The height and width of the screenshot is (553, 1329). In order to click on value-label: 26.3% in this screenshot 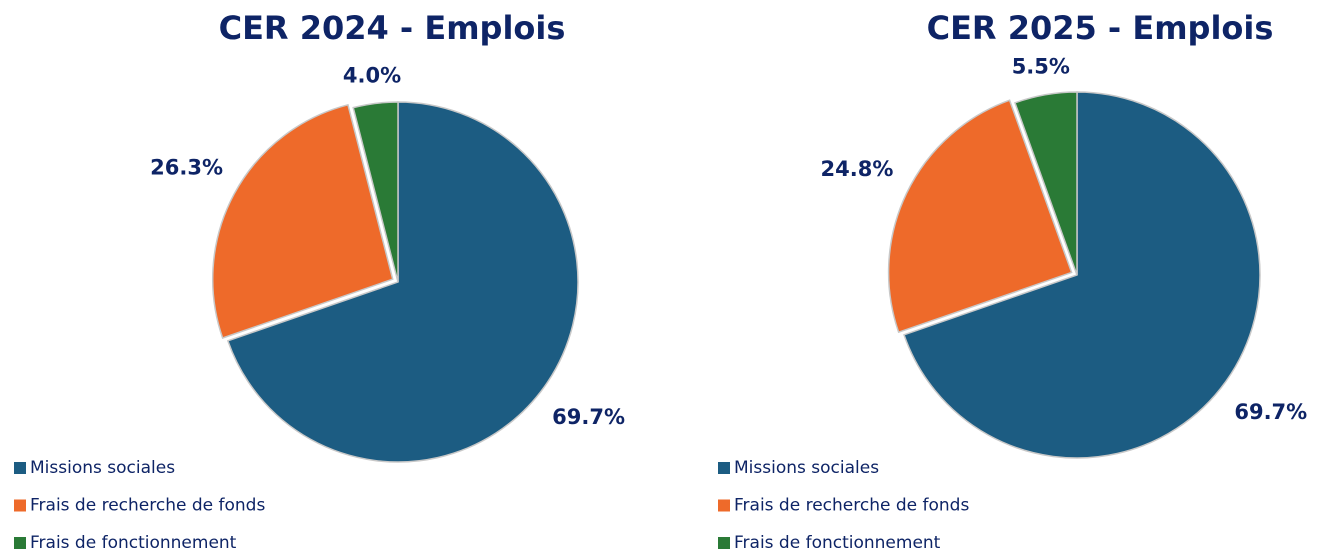, I will do `click(186, 167)`.